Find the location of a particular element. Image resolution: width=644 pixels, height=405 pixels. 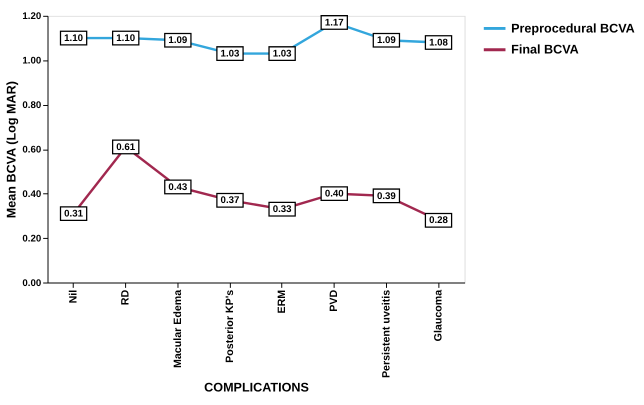

legend-label: Preprocedural BCVA is located at coordinates (573, 28).